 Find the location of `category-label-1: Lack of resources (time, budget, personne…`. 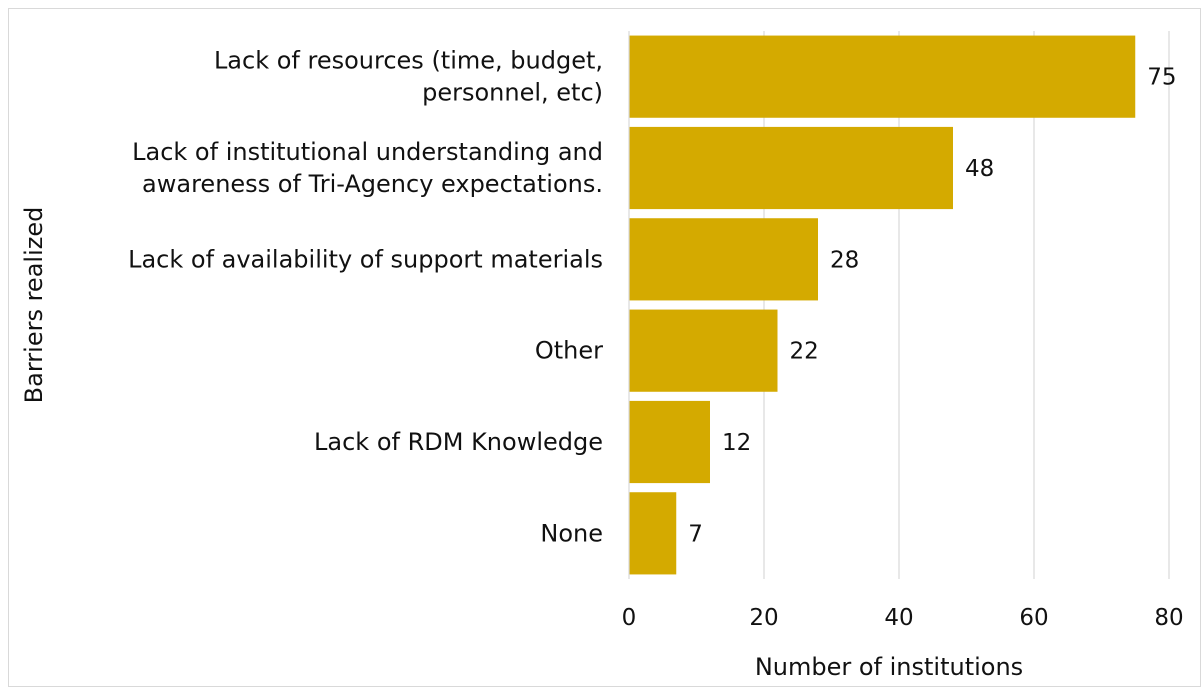

category-label-1: Lack of resources (time, budget, personne… is located at coordinates (408, 77).